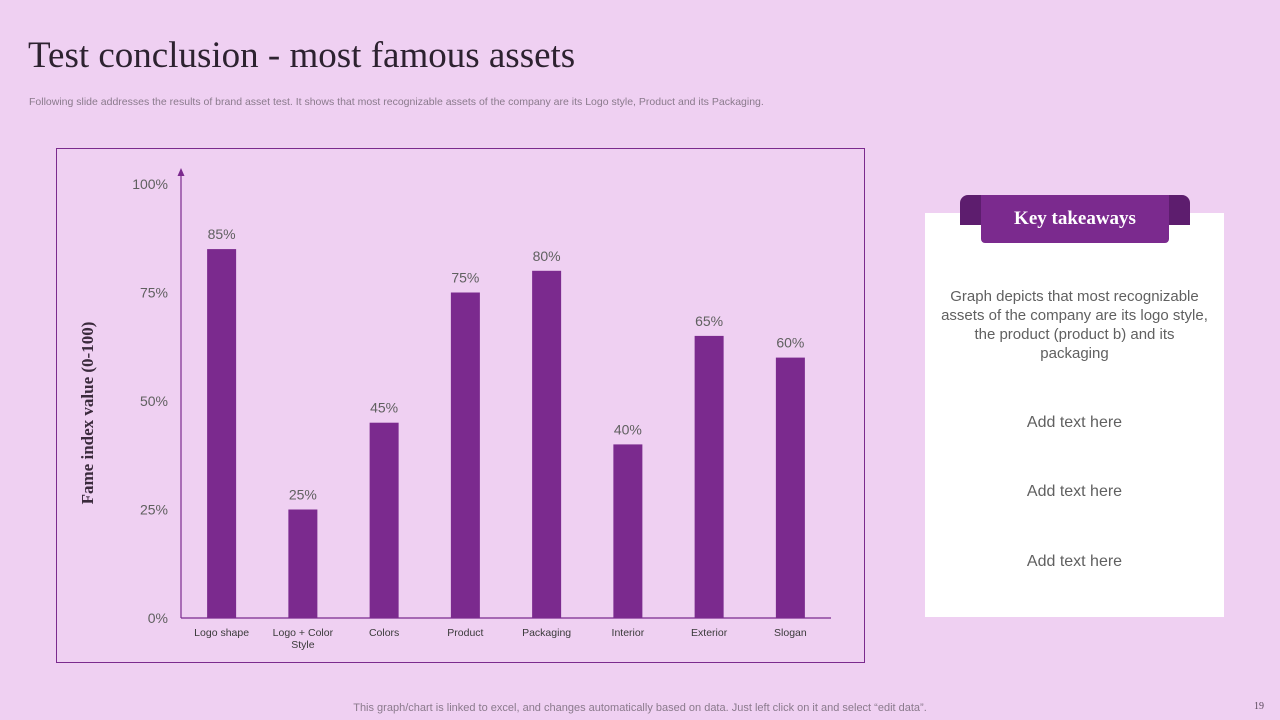 This screenshot has width=1280, height=720. Describe the element at coordinates (303, 495) in the screenshot. I see `data-label: 25%` at that location.